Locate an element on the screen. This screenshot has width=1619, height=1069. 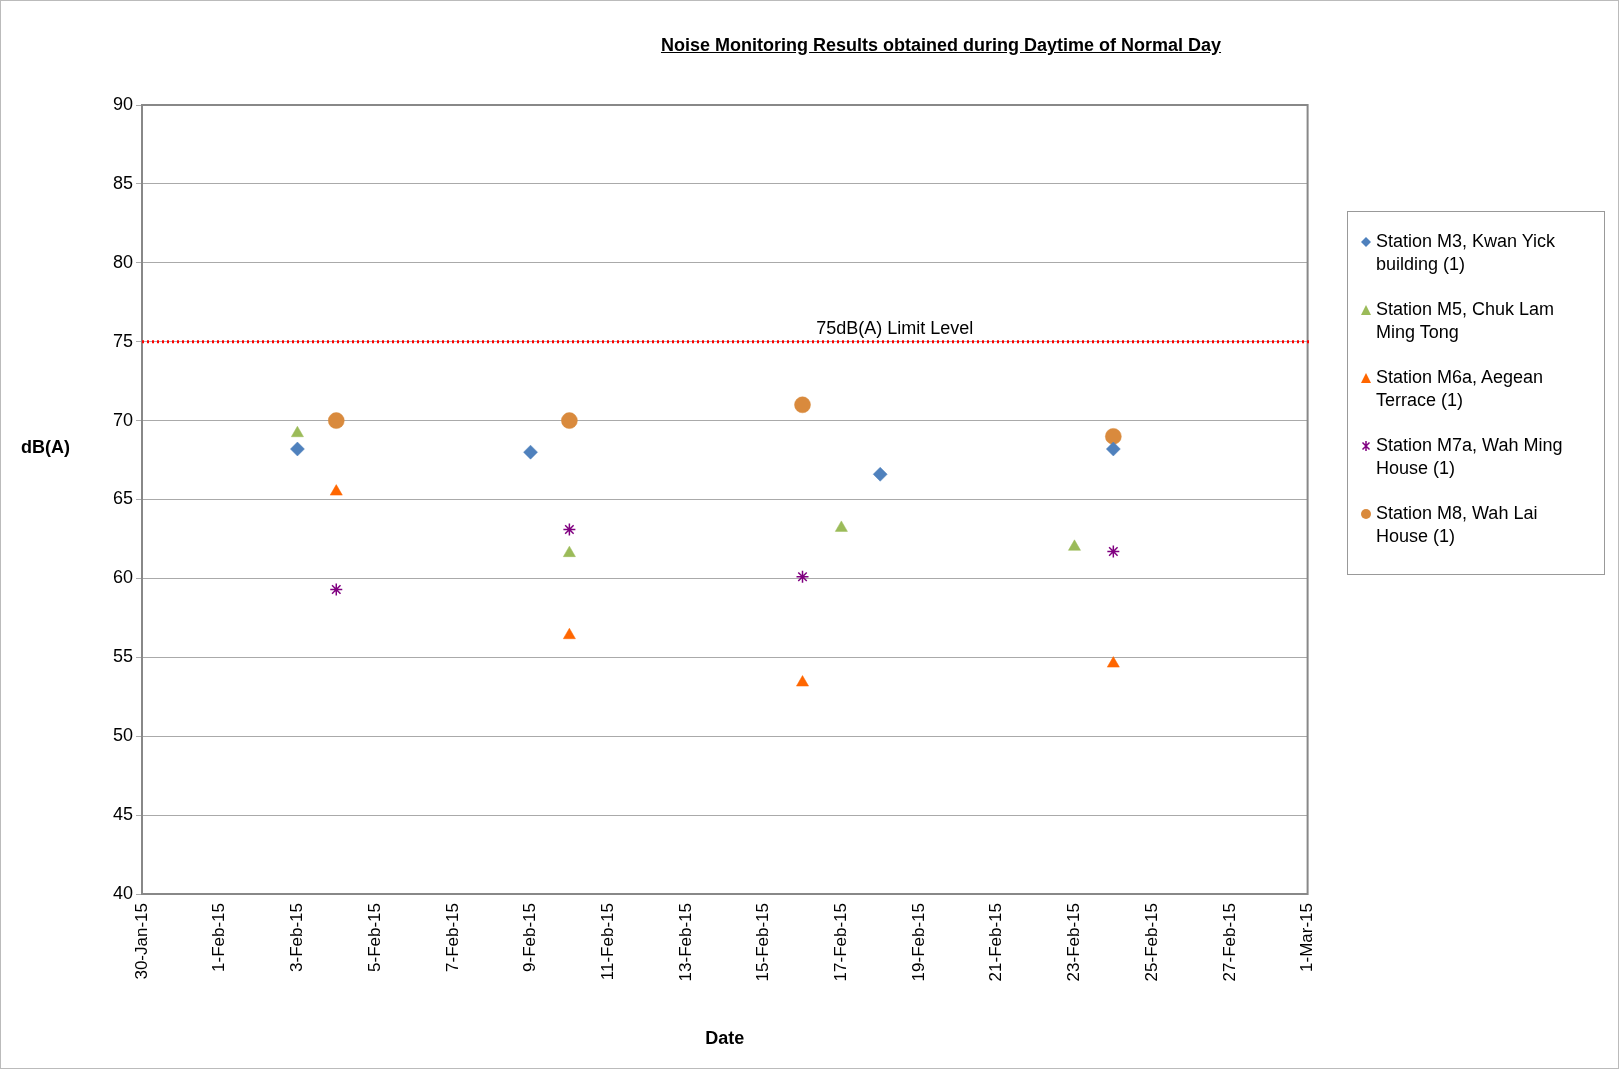
x-tick-label: 27-Feb-15 is located at coordinates (1229, 942).